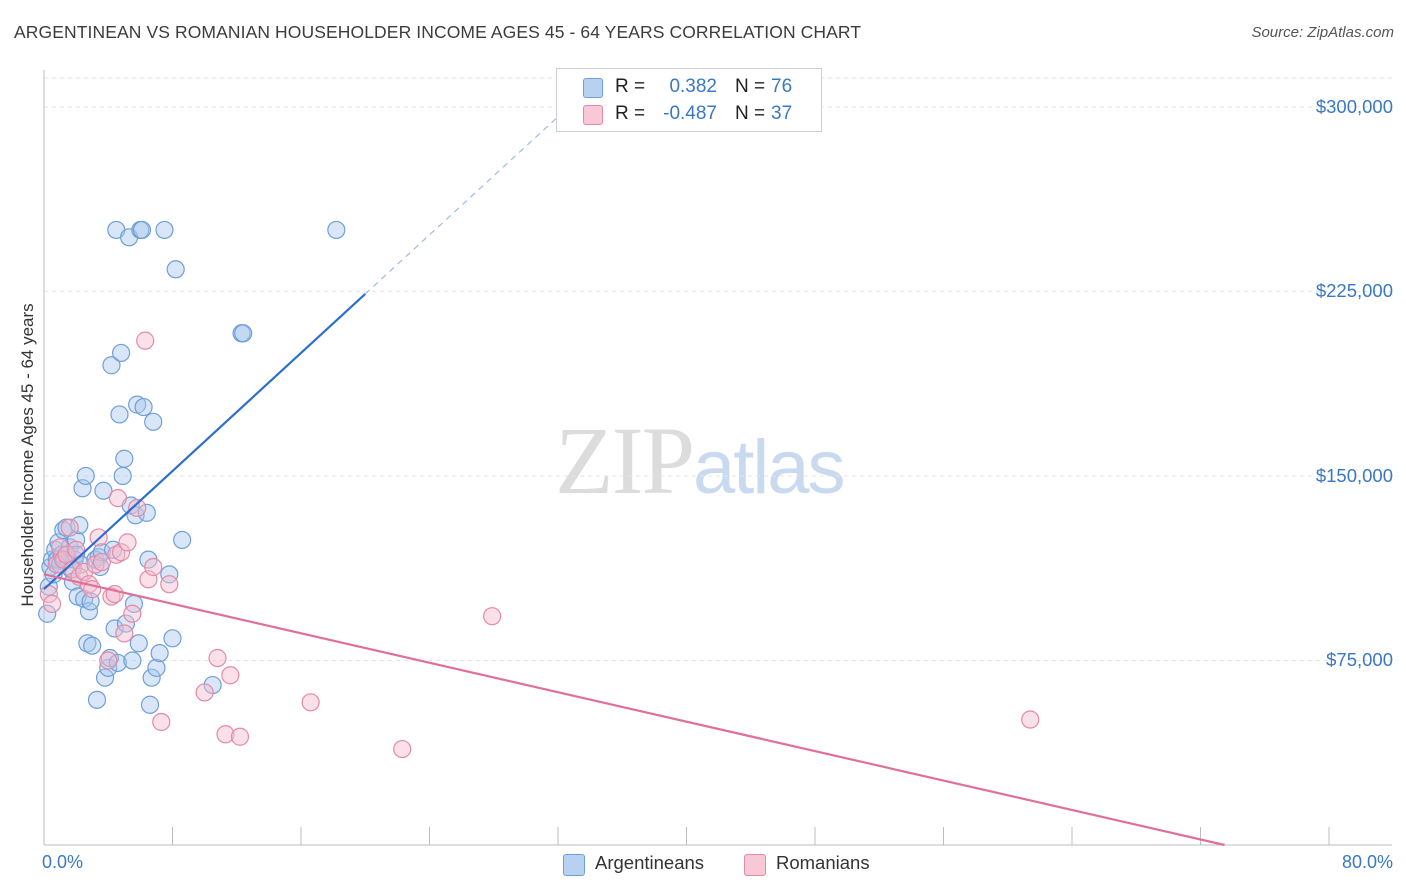  Describe the element at coordinates (782, 86) in the screenshot. I see `n-value: 76` at that location.